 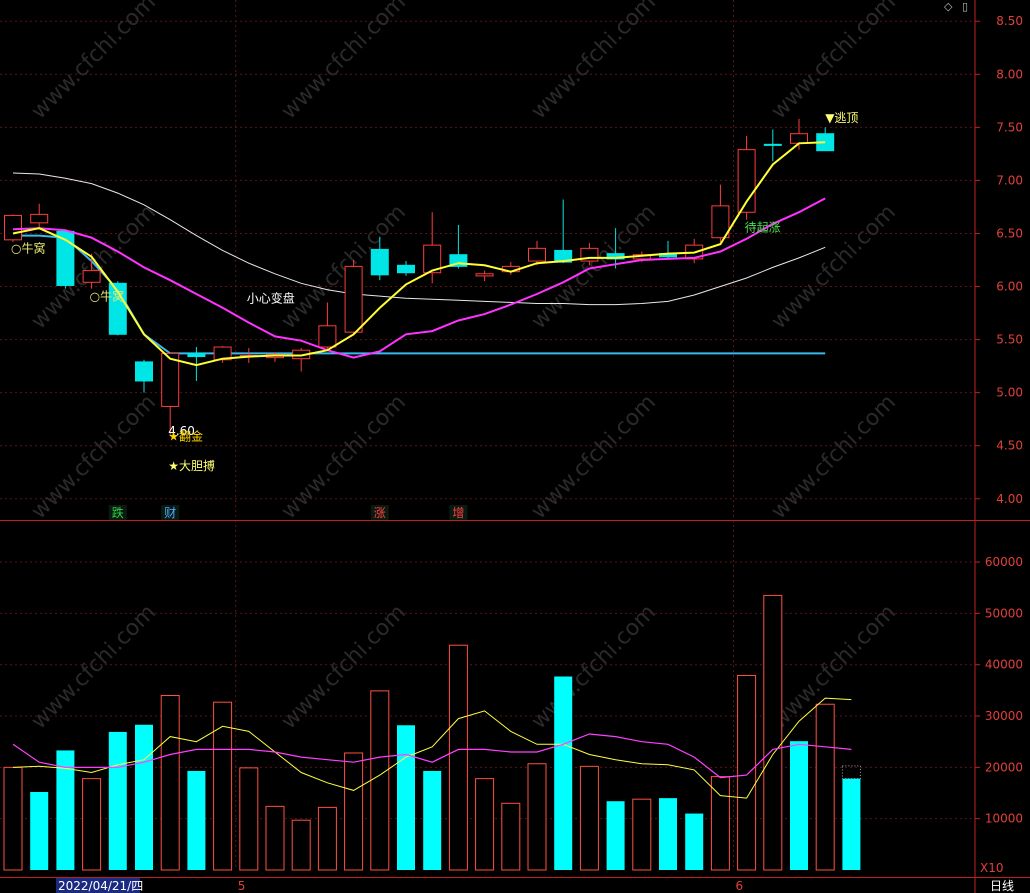 I want to click on ma-cyan-line, so click(x=419, y=294).